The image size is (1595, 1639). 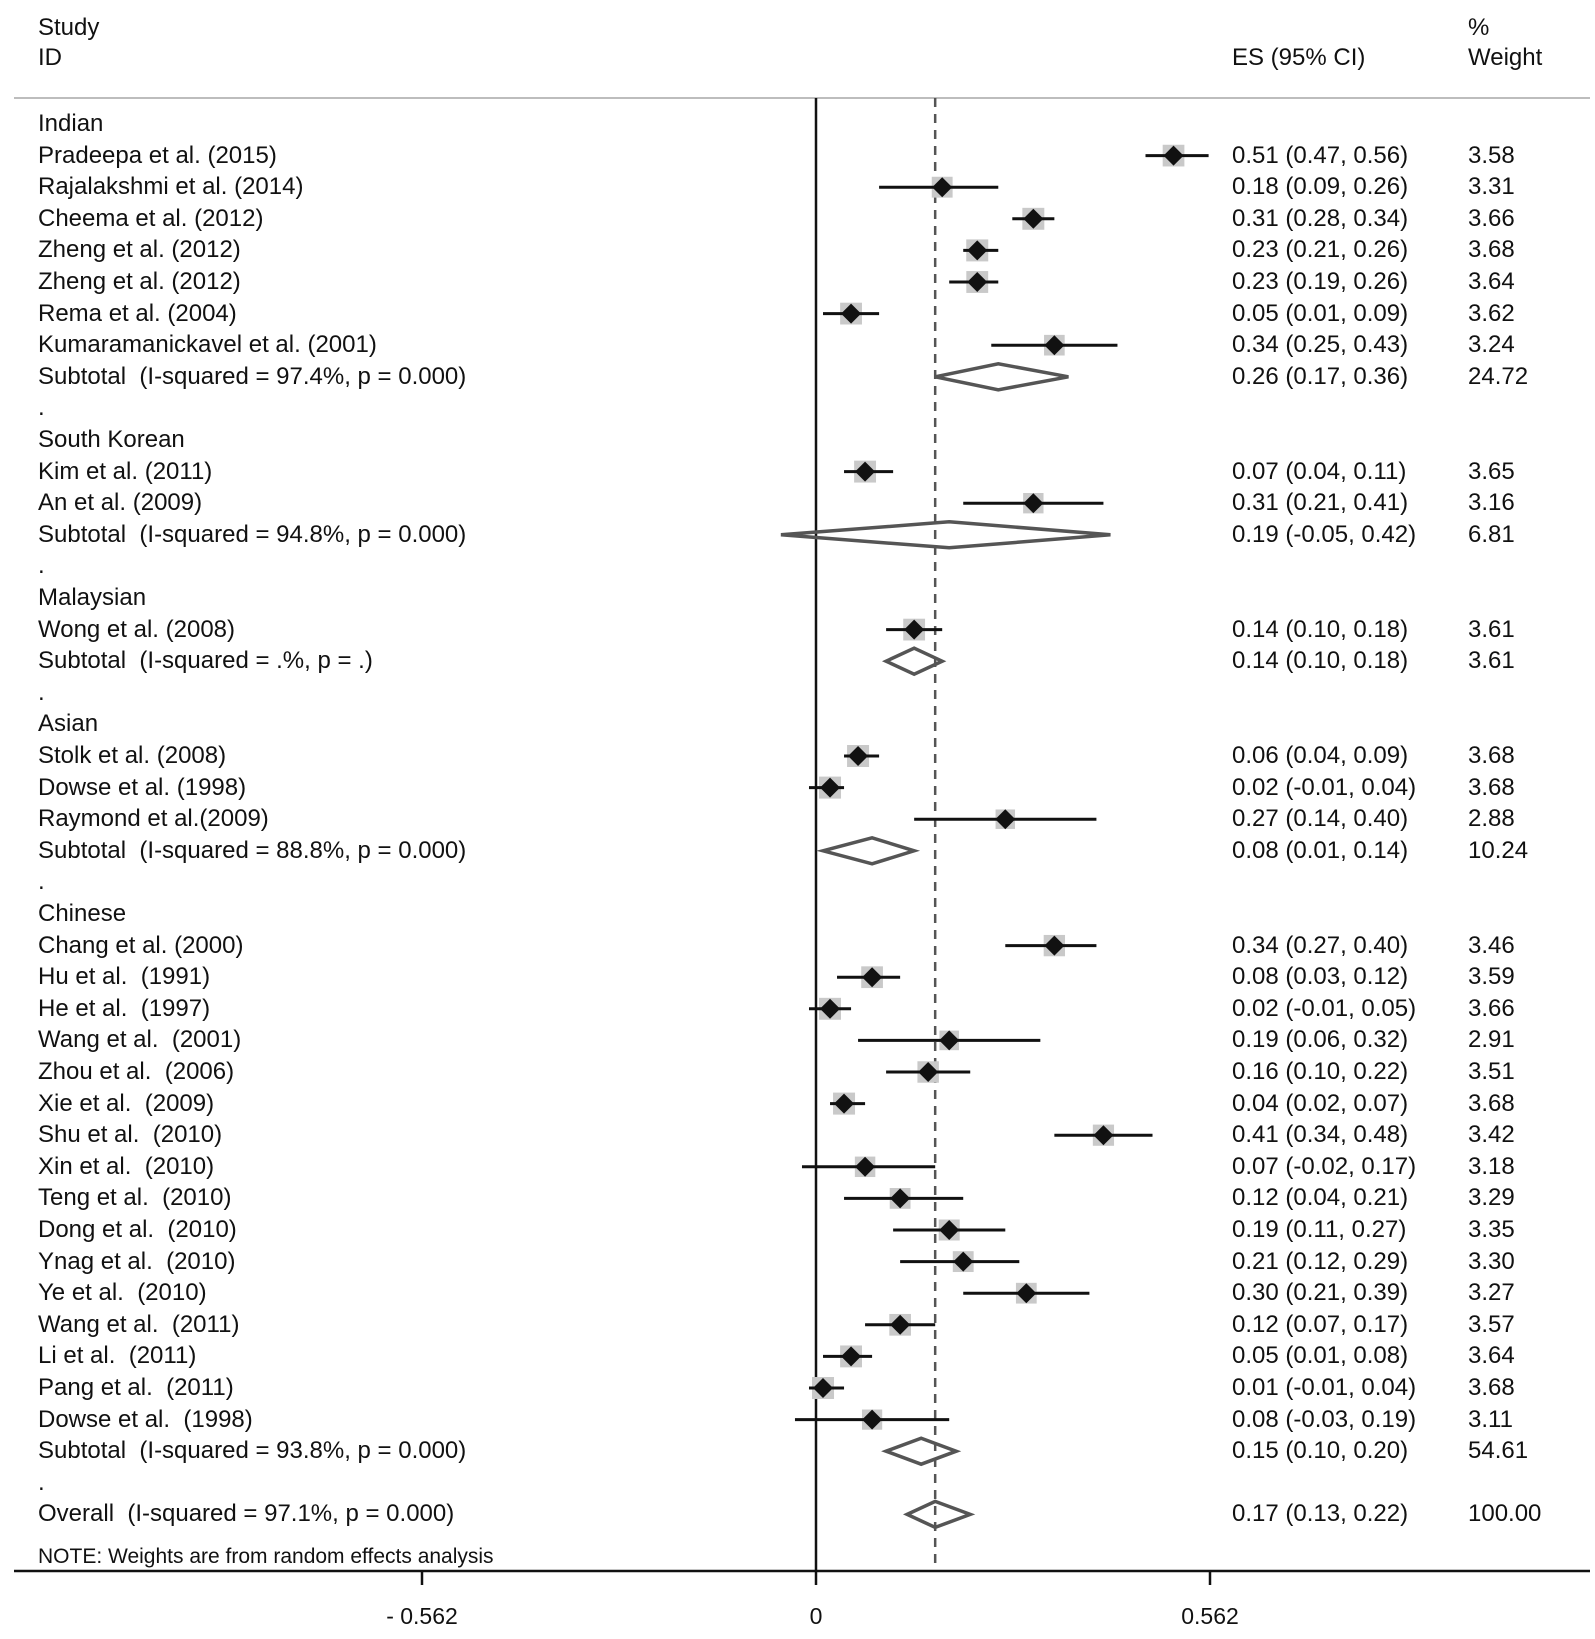 I want to click on weight-label: 6.81, so click(x=1491, y=534).